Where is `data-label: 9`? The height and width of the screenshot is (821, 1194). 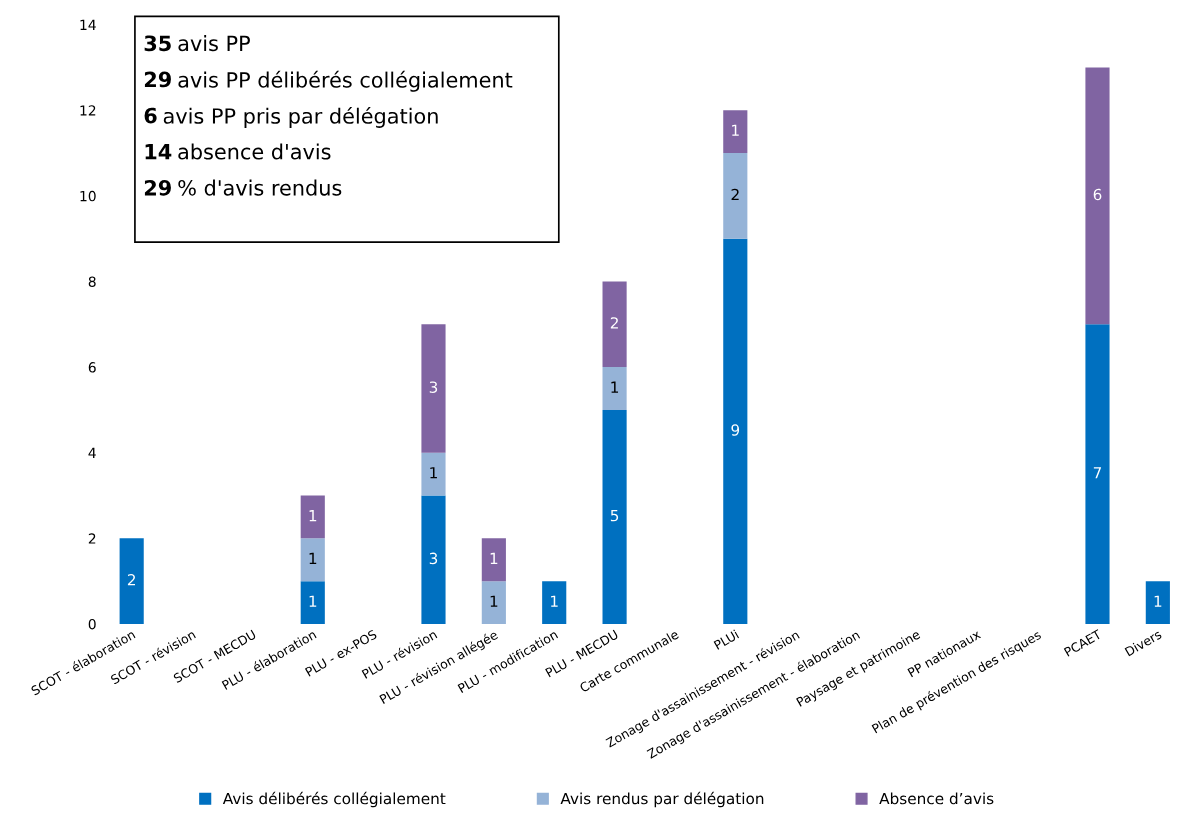
data-label: 9 is located at coordinates (735, 430).